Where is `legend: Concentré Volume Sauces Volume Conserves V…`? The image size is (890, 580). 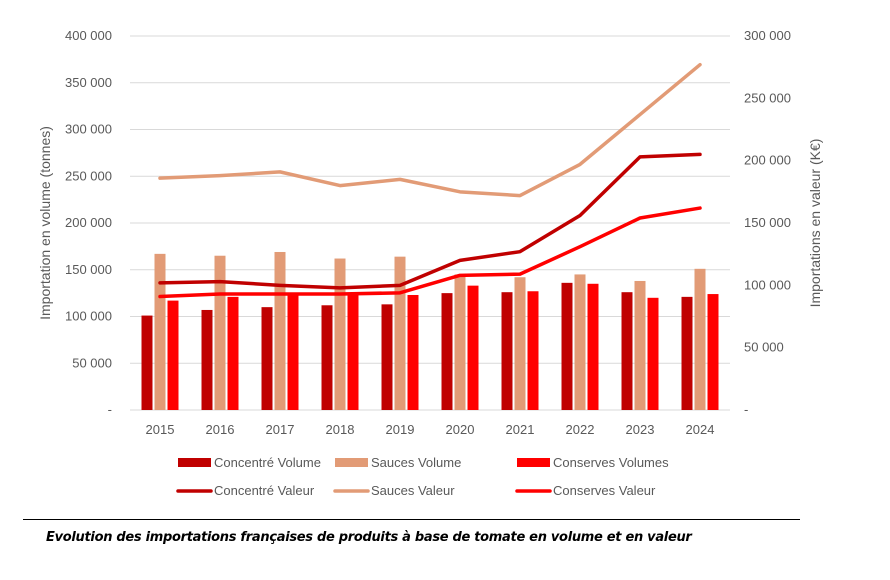 legend: Concentré Volume Sauces Volume Conserves V… is located at coordinates (422, 476).